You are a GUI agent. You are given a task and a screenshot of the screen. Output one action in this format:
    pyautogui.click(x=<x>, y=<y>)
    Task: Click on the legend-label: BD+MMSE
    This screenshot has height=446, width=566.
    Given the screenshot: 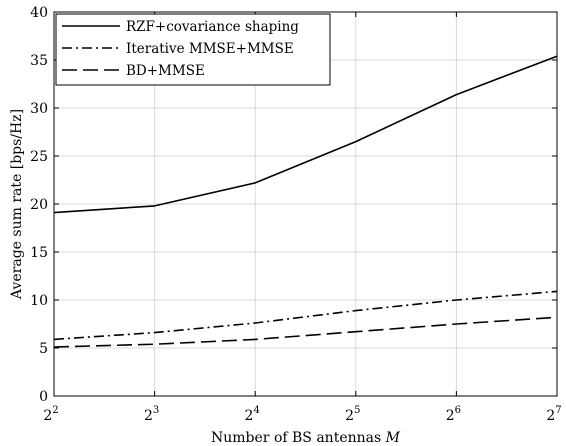 What is the action you would take?
    pyautogui.click(x=165, y=71)
    